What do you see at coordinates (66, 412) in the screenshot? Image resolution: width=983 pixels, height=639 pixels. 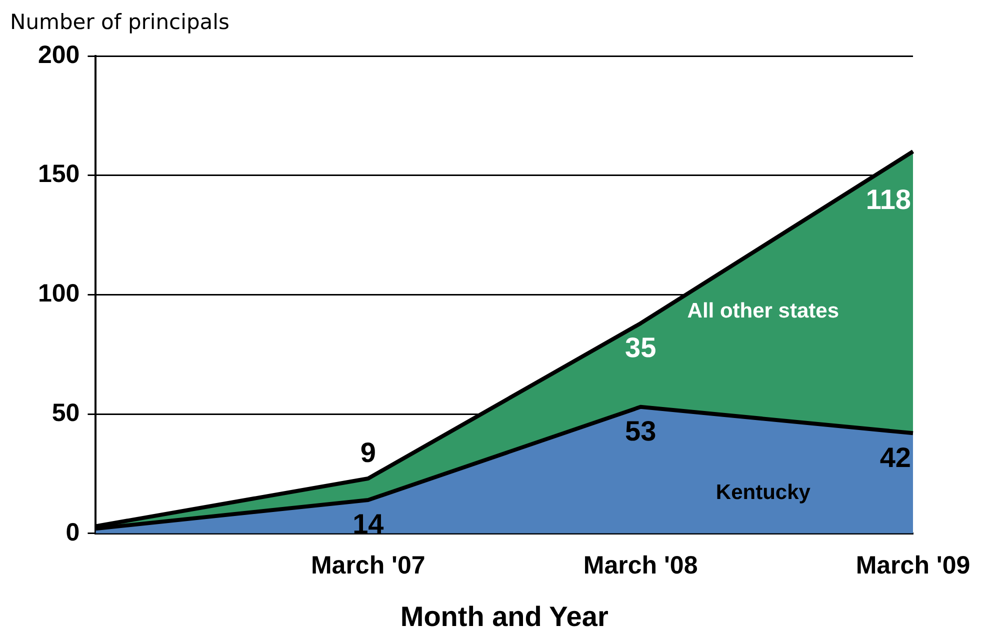 I see `y-tick-label: 50` at bounding box center [66, 412].